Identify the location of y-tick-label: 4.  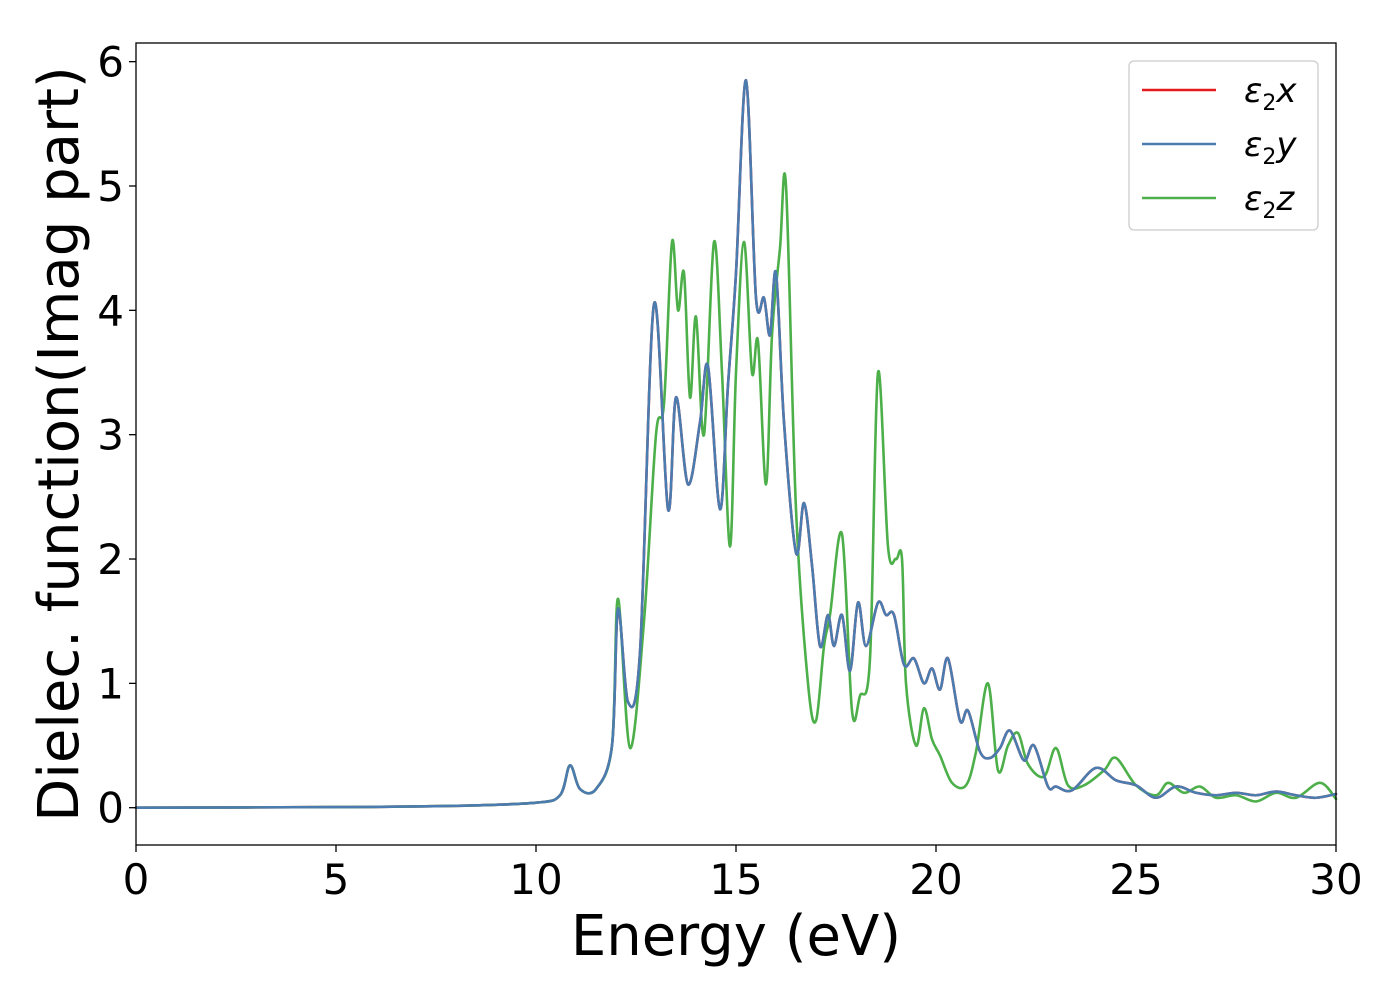
(110, 310).